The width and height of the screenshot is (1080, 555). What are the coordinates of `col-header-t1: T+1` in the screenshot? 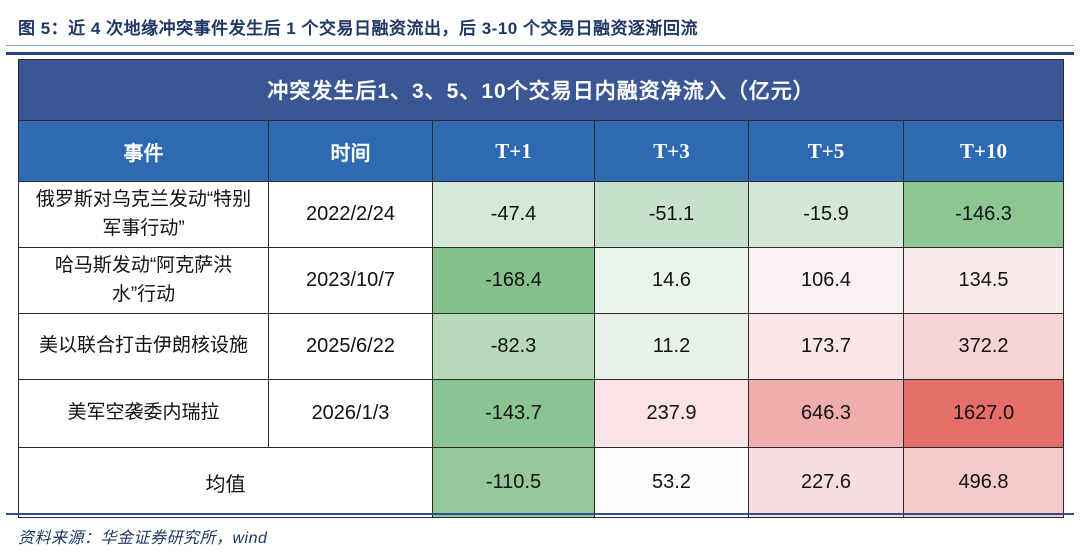 It's located at (513, 151).